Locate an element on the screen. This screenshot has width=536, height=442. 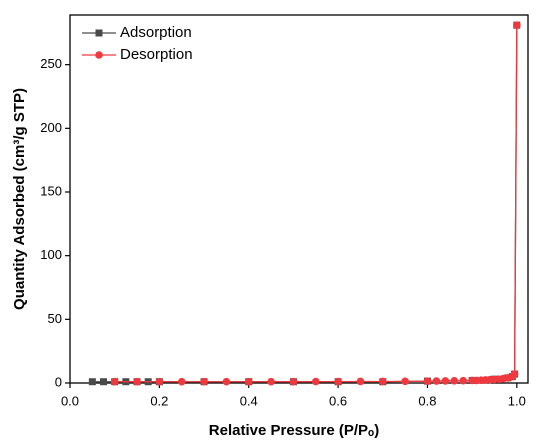
x-axis-title: Relative Pressure (P/Pₒ) is located at coordinates (294, 430).